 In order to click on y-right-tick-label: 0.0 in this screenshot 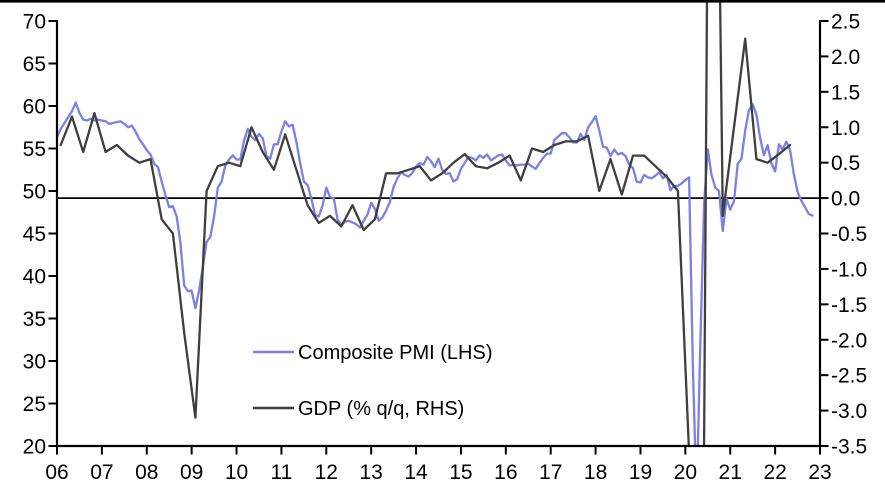, I will do `click(845, 199)`.